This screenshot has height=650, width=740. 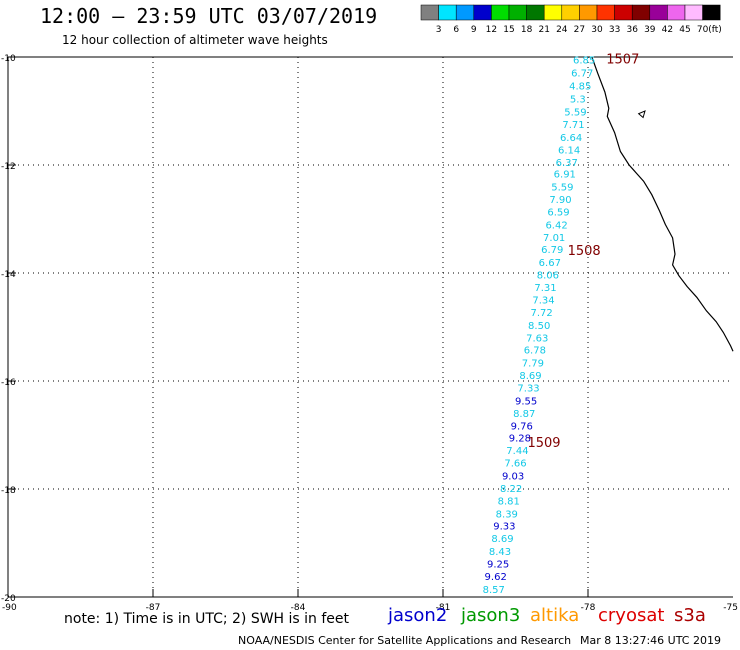 I want to click on legend-label: 24, so click(x=562, y=30).